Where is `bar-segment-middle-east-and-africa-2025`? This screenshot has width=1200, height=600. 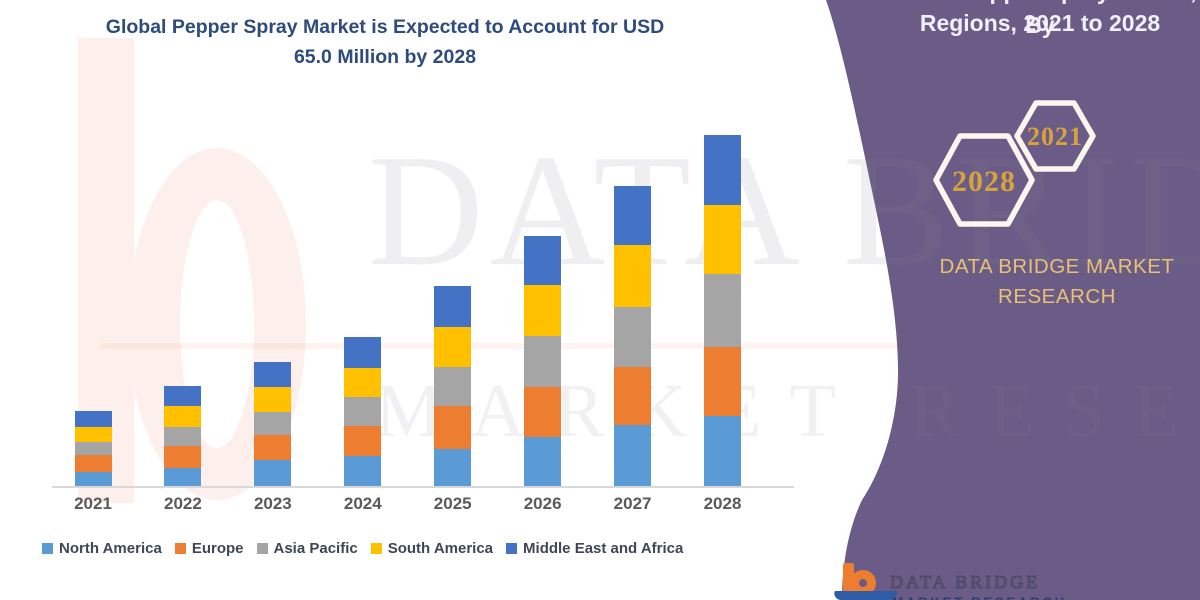 bar-segment-middle-east-and-africa-2025 is located at coordinates (453, 307).